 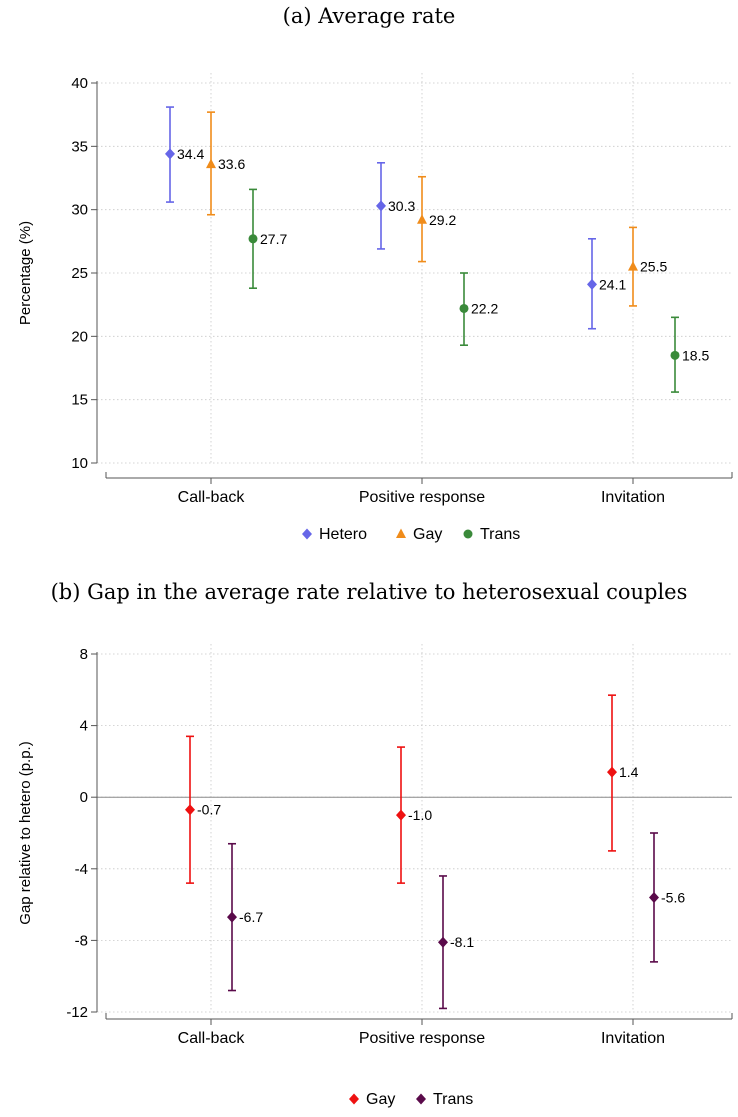 What do you see at coordinates (462, 942) in the screenshot?
I see `data-label: -8.1` at bounding box center [462, 942].